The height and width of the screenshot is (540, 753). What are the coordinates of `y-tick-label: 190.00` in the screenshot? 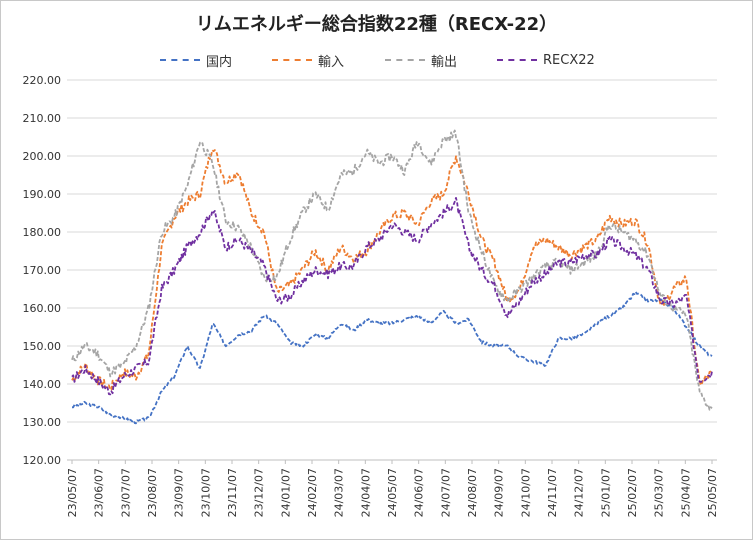 It's located at (42, 194).